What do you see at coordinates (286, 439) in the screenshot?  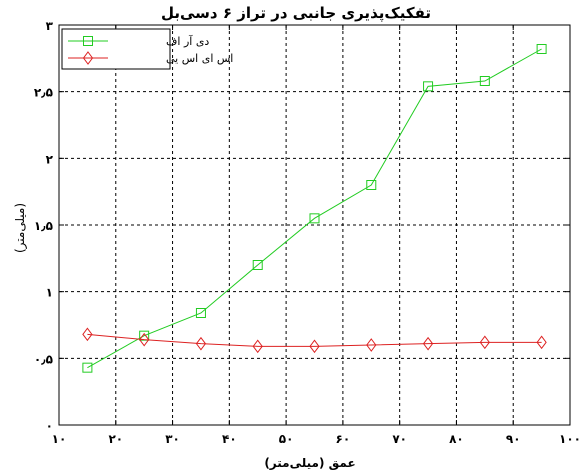 I see `x-tick-label: ۵۰` at bounding box center [286, 439].